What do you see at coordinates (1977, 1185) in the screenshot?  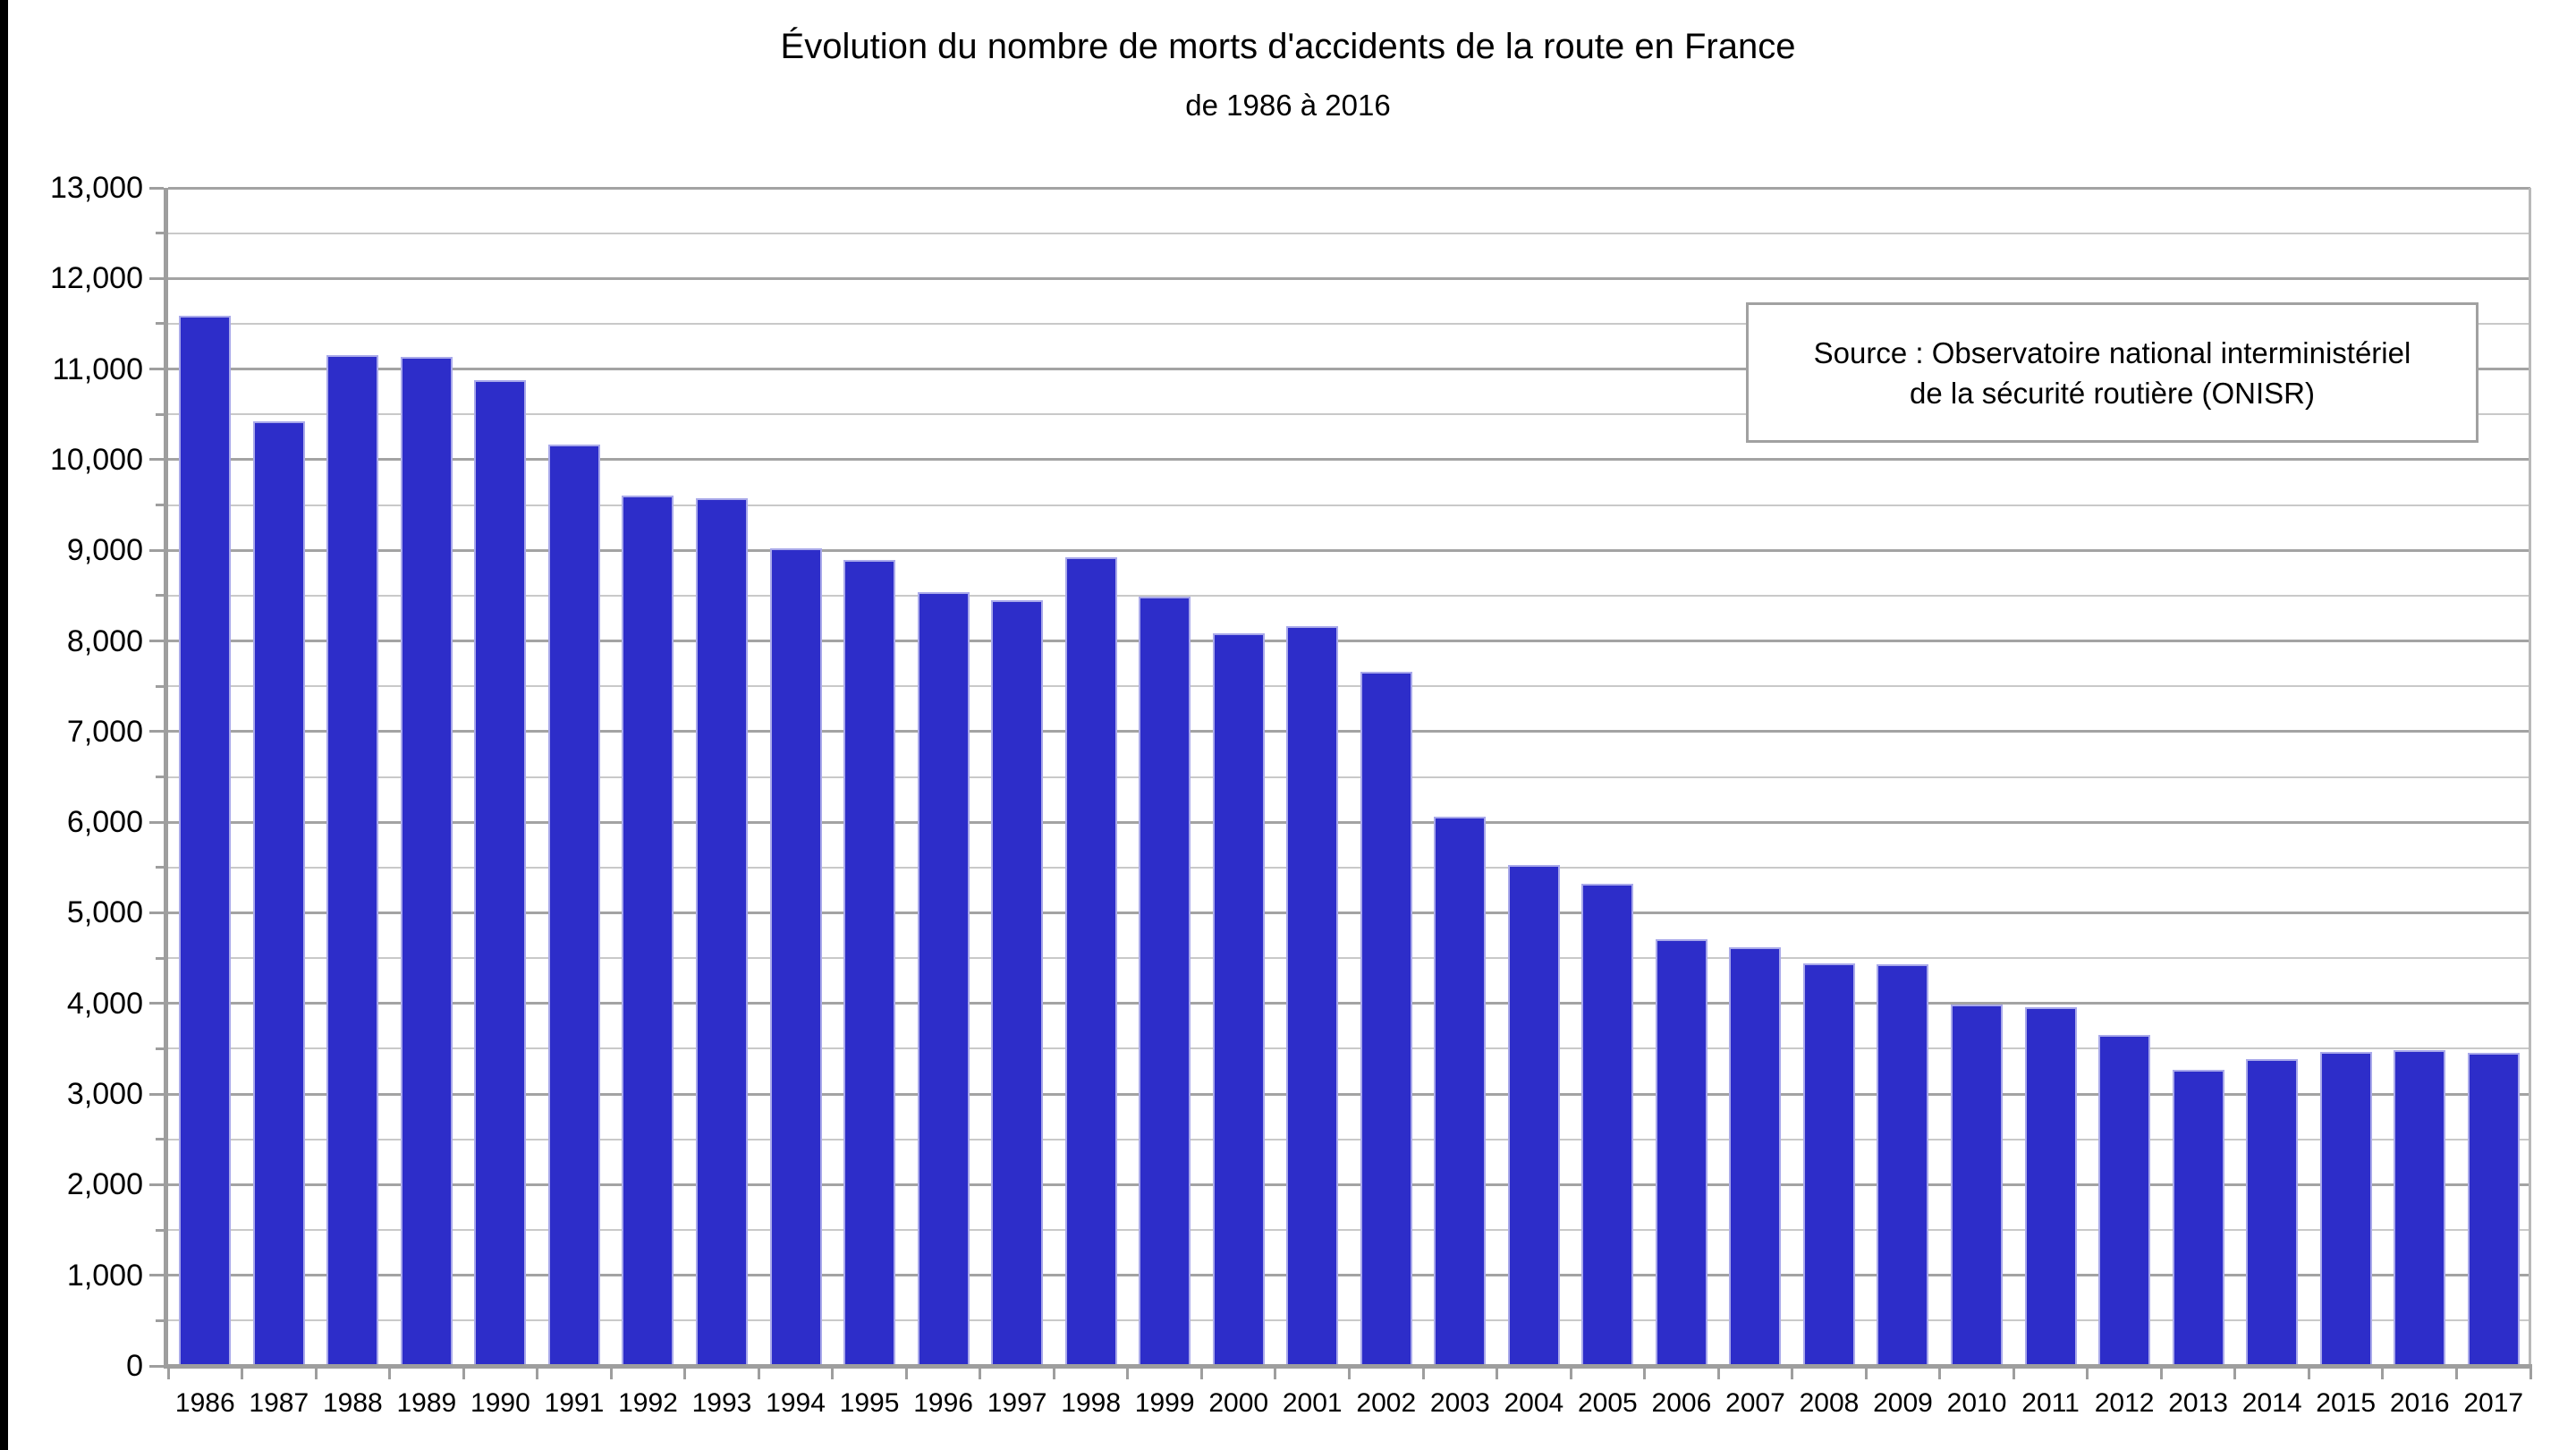 I see `bar-2010` at bounding box center [1977, 1185].